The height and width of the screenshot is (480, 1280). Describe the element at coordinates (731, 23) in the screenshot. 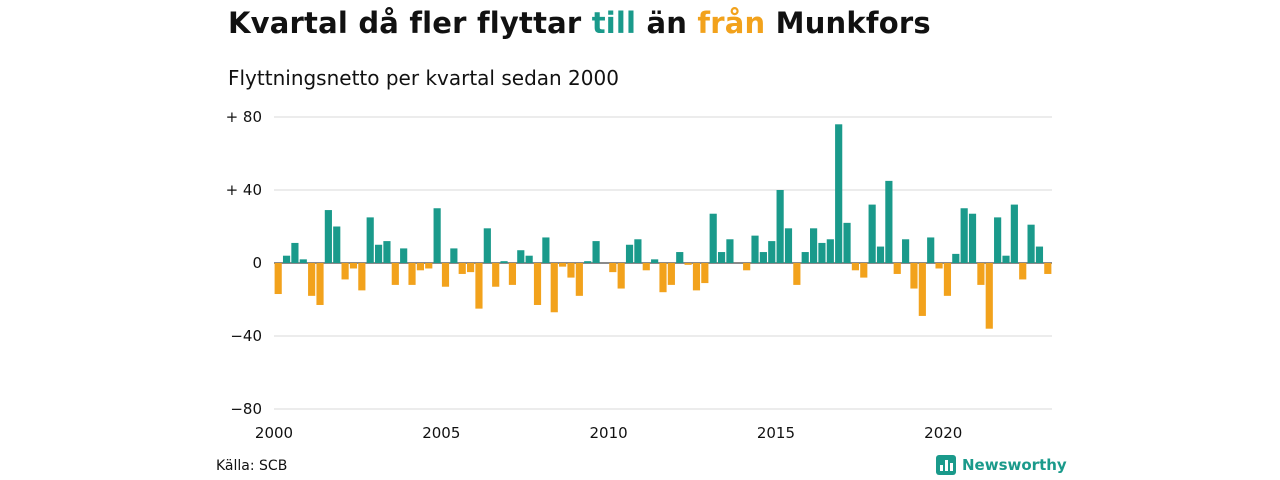

I see `title-fran: från` at that location.